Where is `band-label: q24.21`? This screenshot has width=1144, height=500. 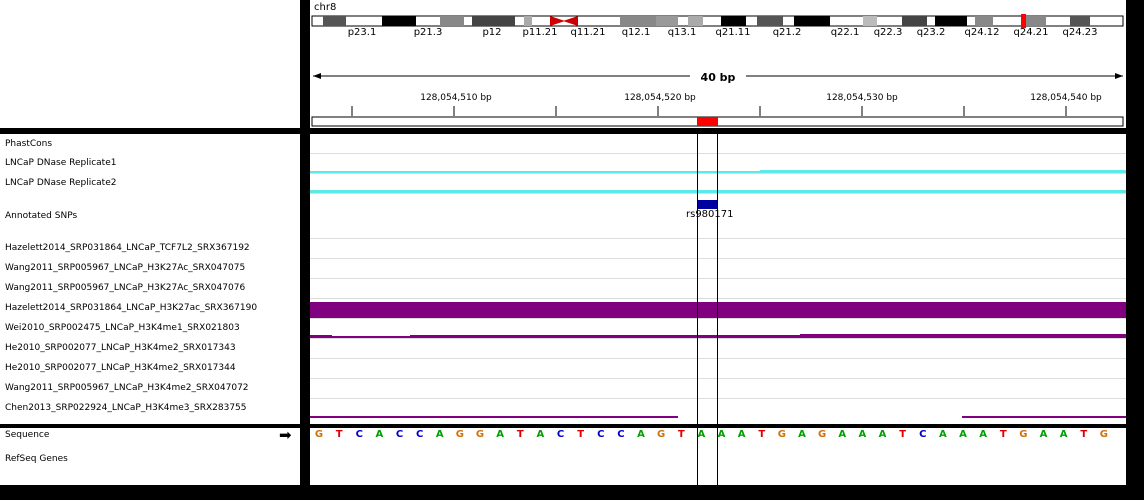
band-label: q24.21 is located at coordinates (1031, 32).